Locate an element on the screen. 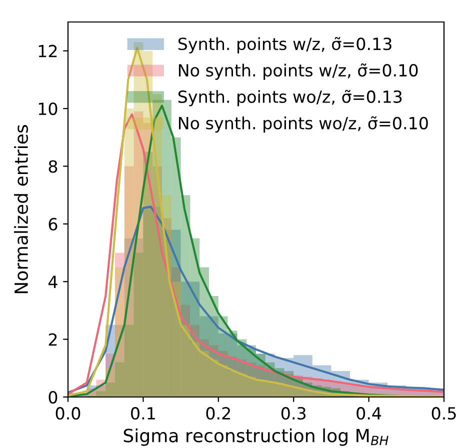 The image size is (462, 448). legend-label: No synth. points wo/z, σ̃=0.10 is located at coordinates (303, 124).